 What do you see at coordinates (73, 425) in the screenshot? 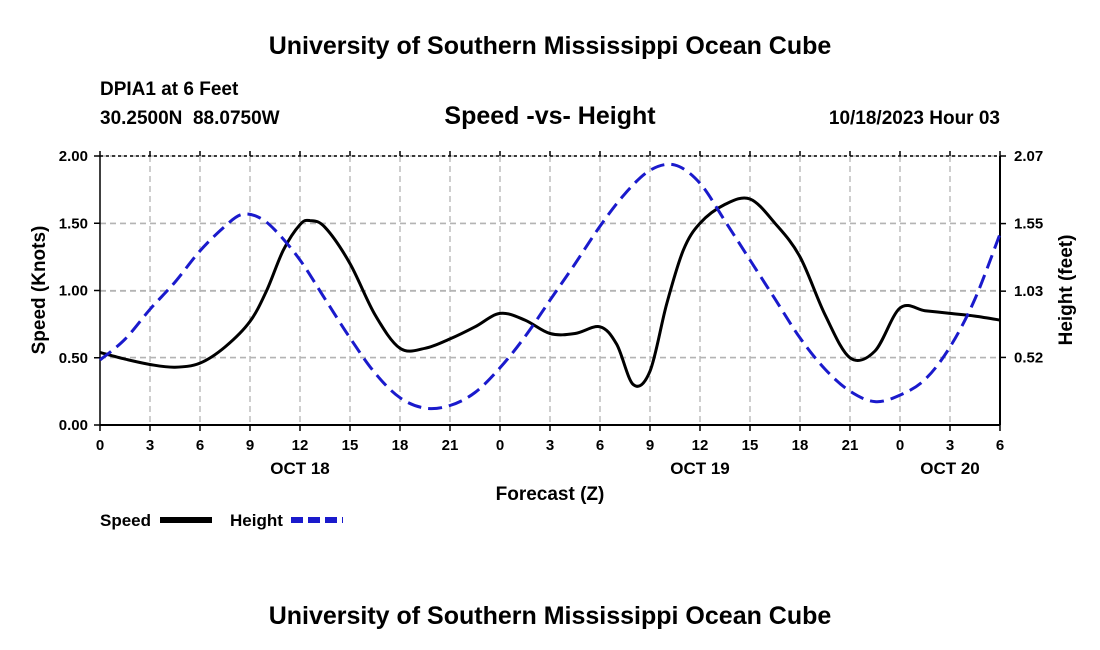
I see `y-tick-label: 0.00` at bounding box center [73, 425].